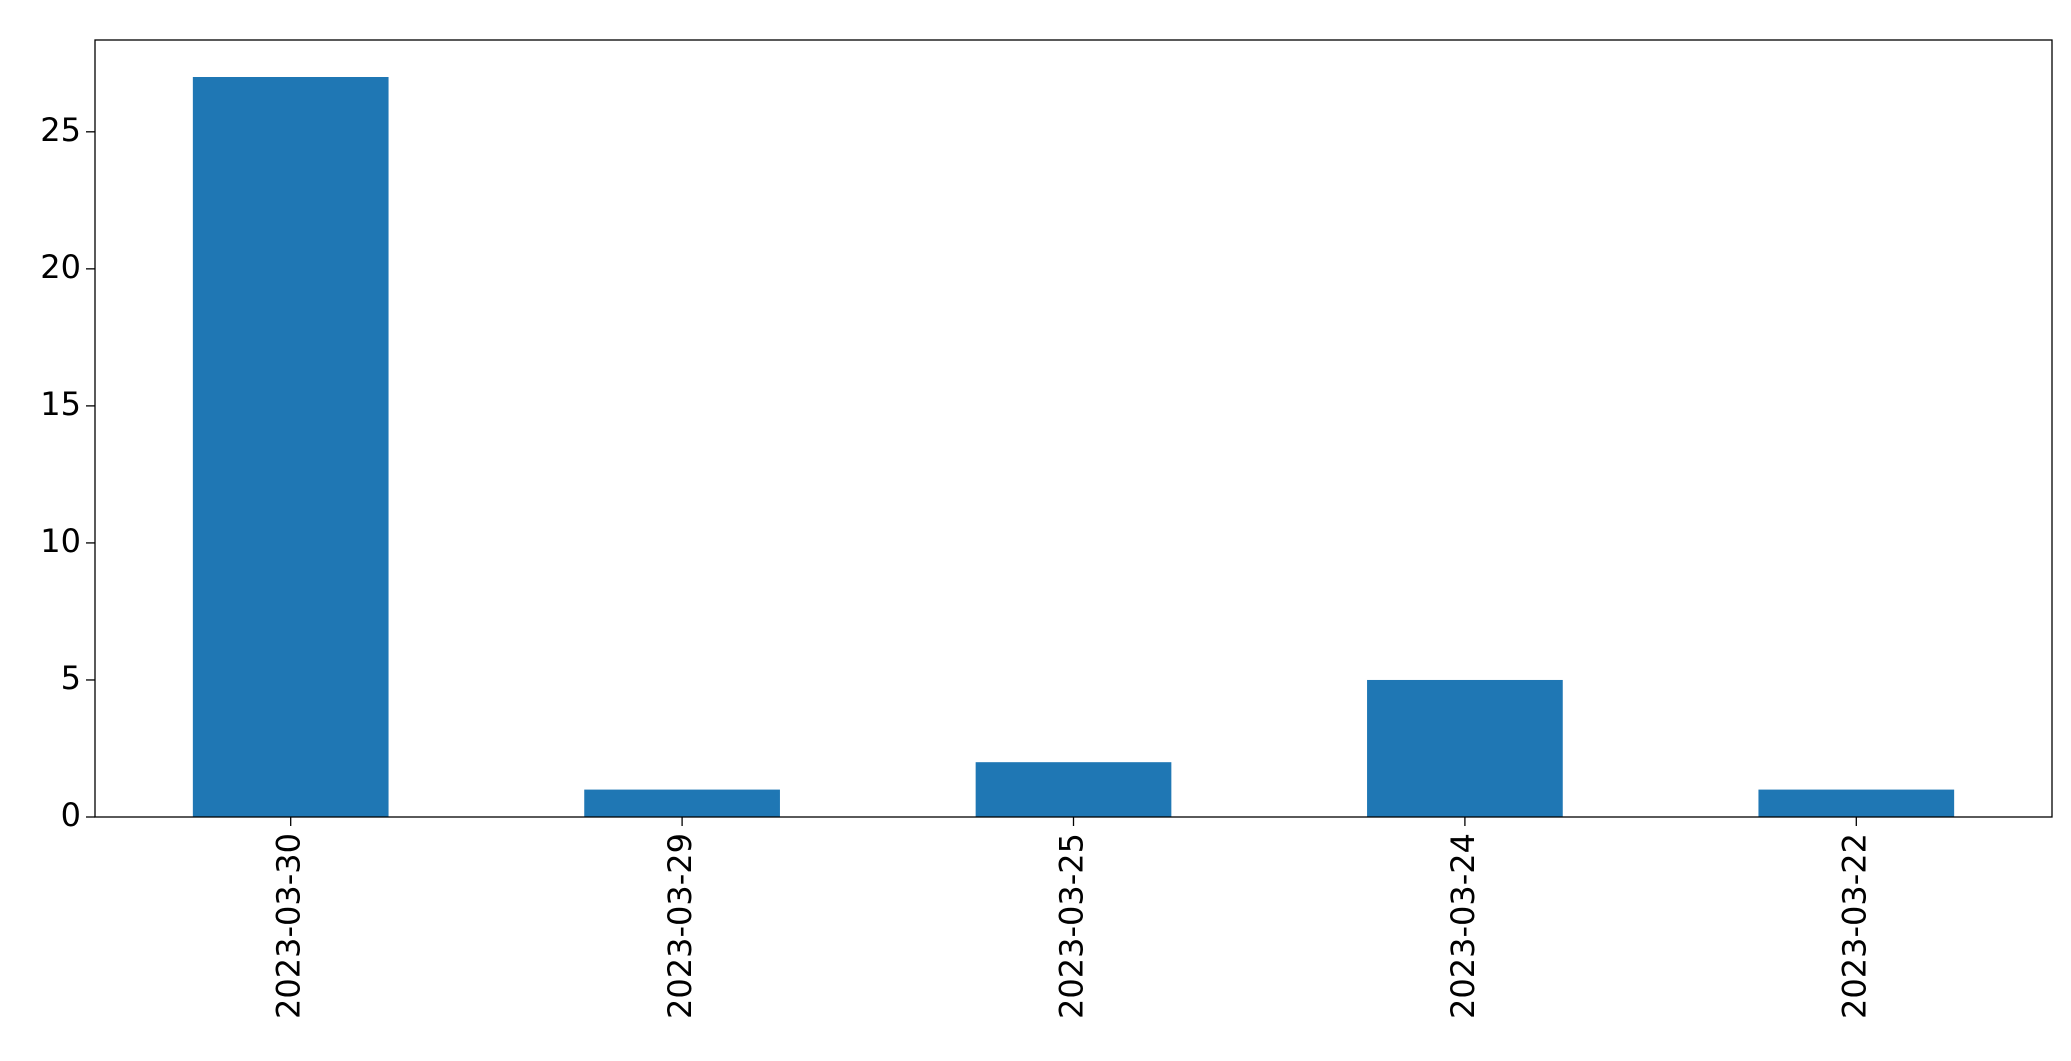 This screenshot has width=2071, height=1061. What do you see at coordinates (60, 404) in the screenshot?
I see `y-tick-label: 15` at bounding box center [60, 404].